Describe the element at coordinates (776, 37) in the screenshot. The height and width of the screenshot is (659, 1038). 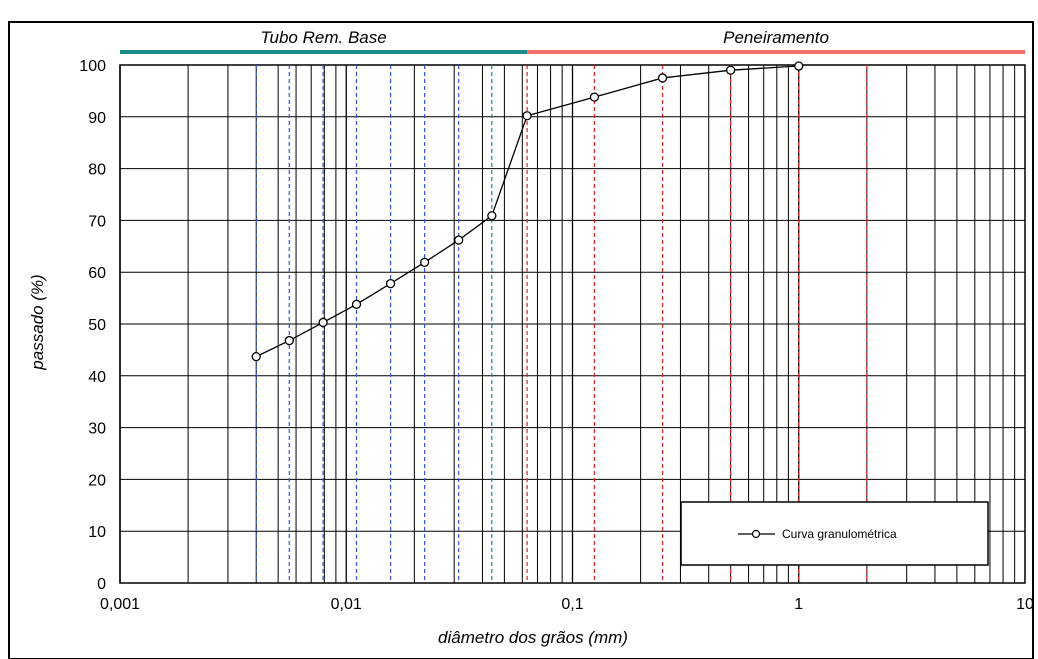
I see `band-label: Peneiramento` at that location.